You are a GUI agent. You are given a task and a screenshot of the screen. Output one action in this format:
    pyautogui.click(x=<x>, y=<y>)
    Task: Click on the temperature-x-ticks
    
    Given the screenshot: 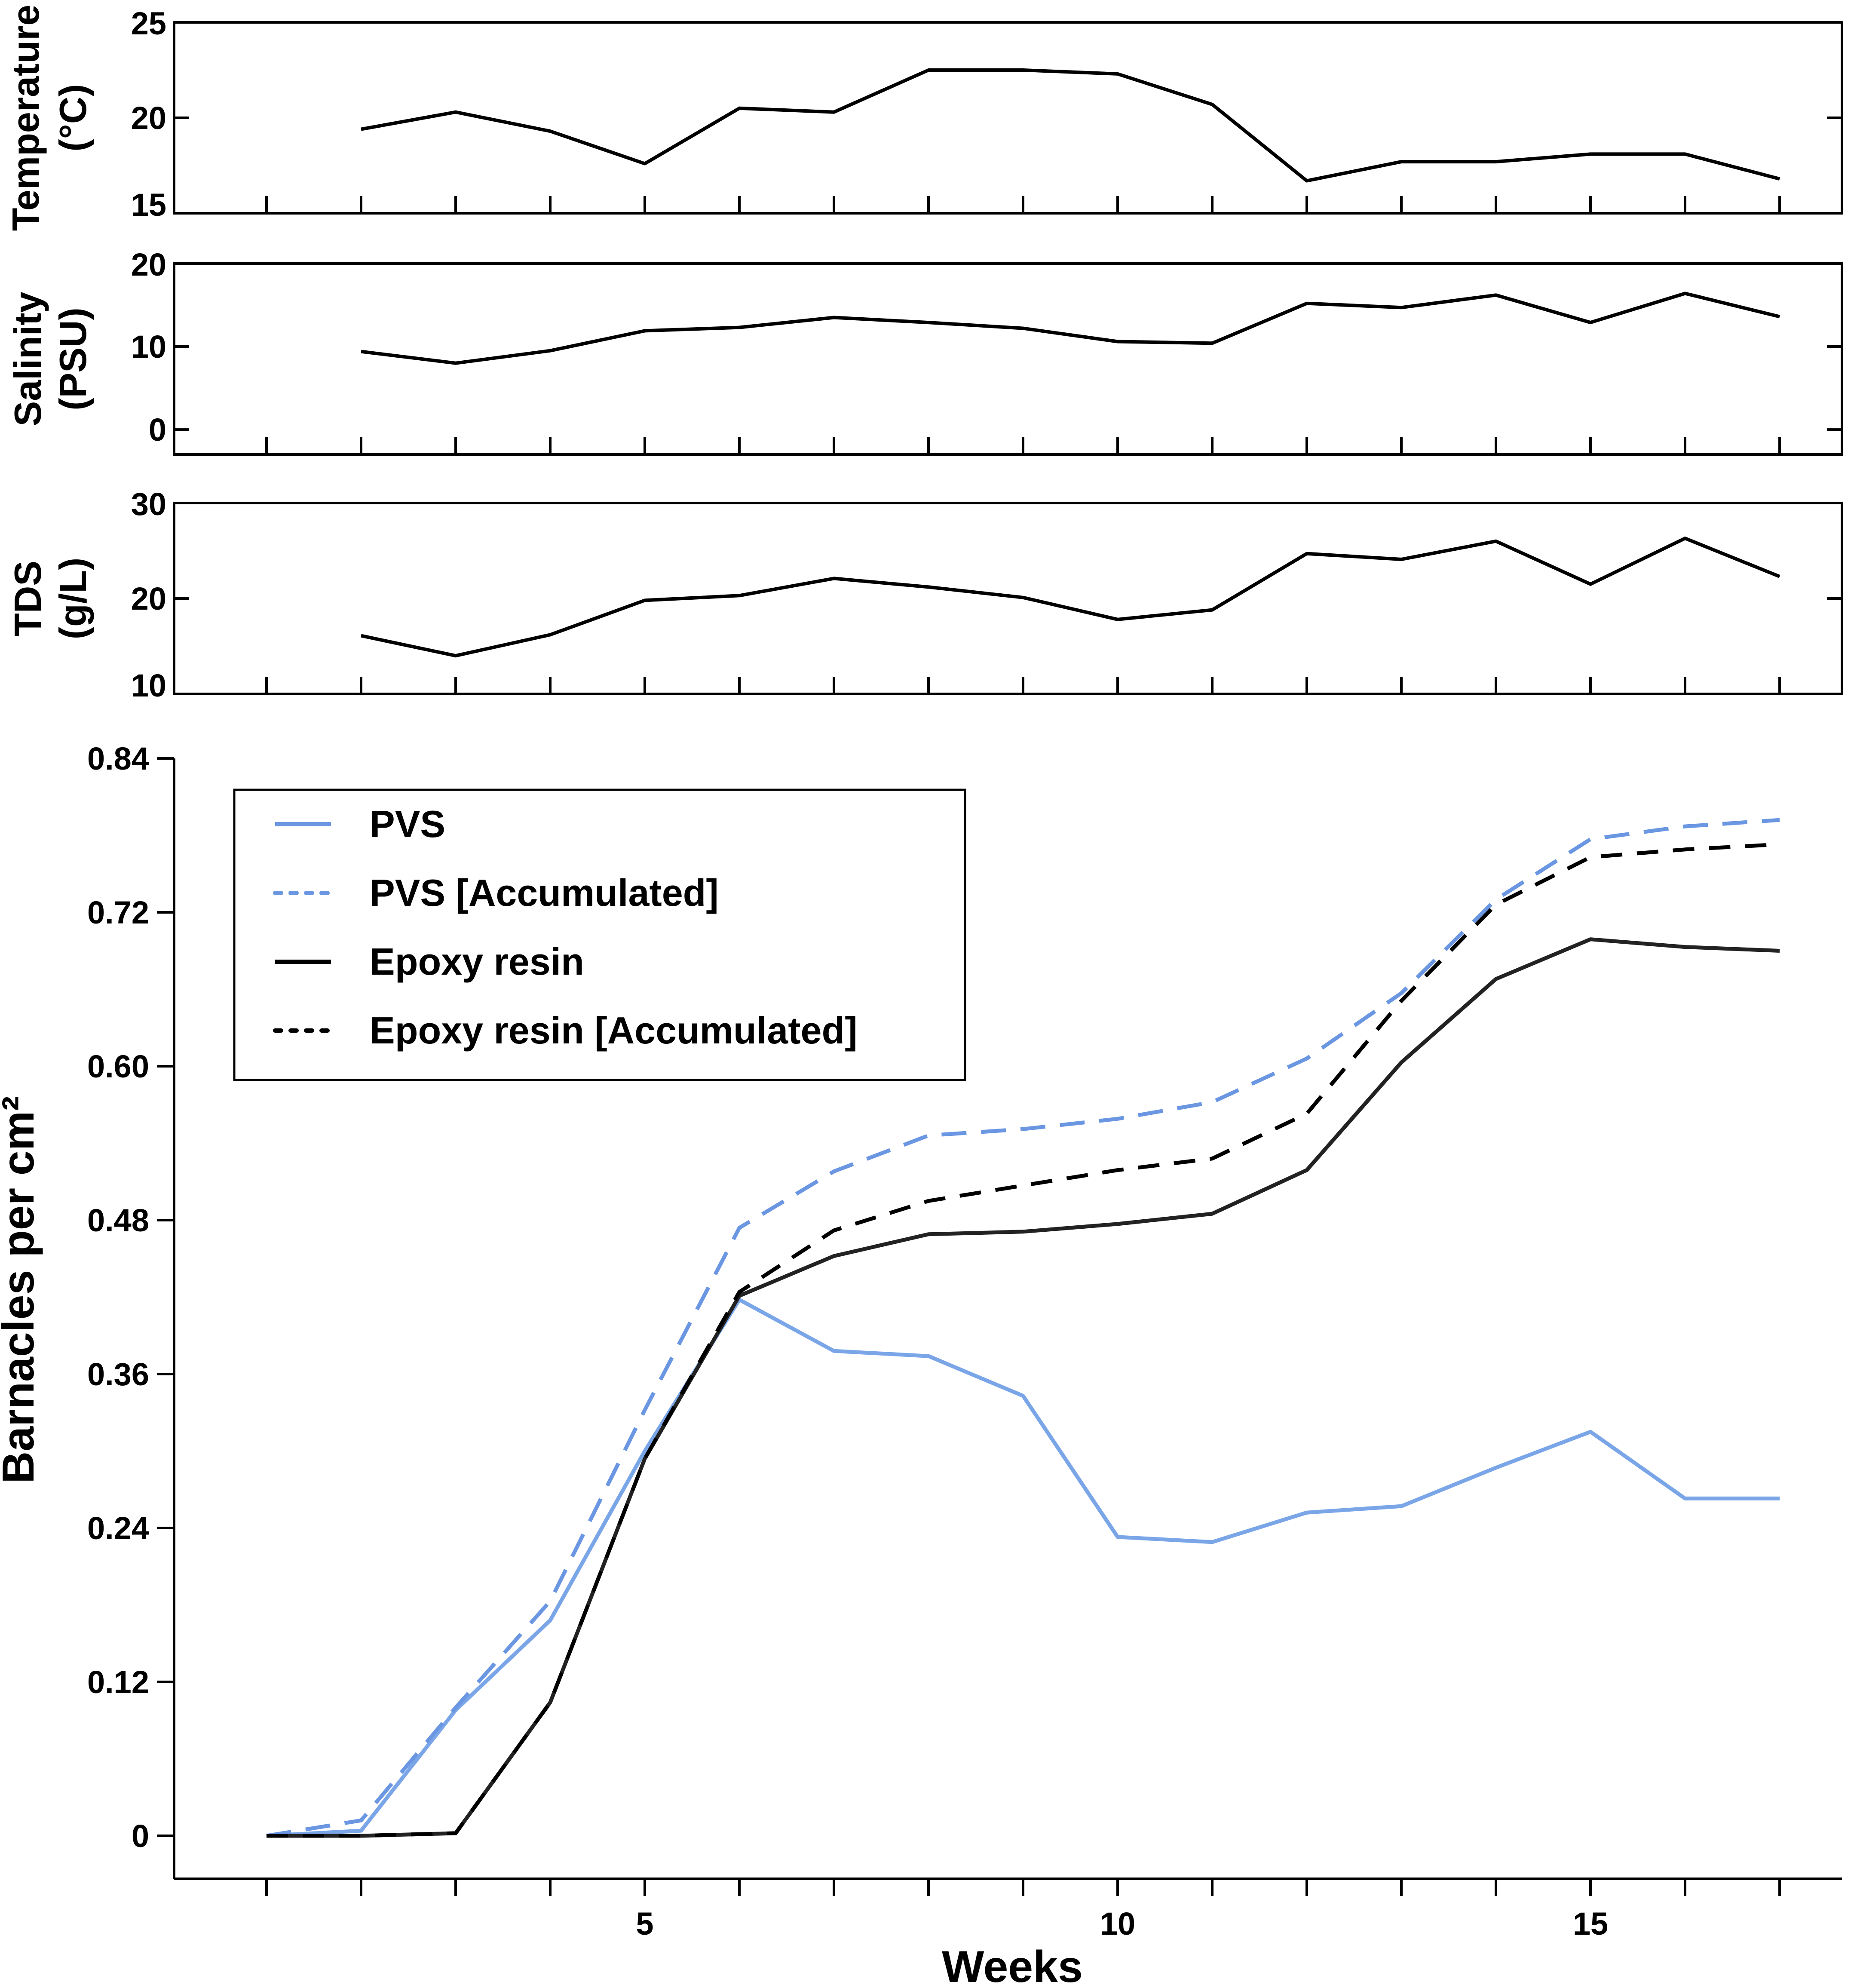 What is the action you would take?
    pyautogui.click(x=1023, y=205)
    